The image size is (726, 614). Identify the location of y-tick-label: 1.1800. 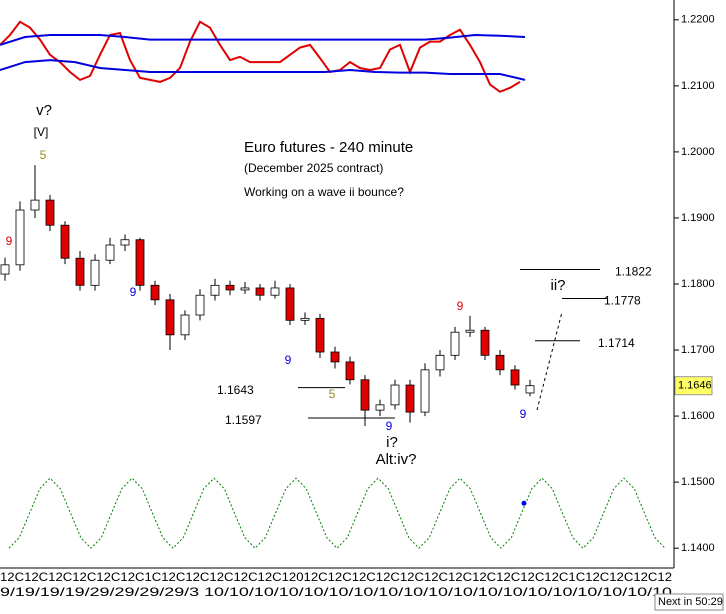
(698, 284).